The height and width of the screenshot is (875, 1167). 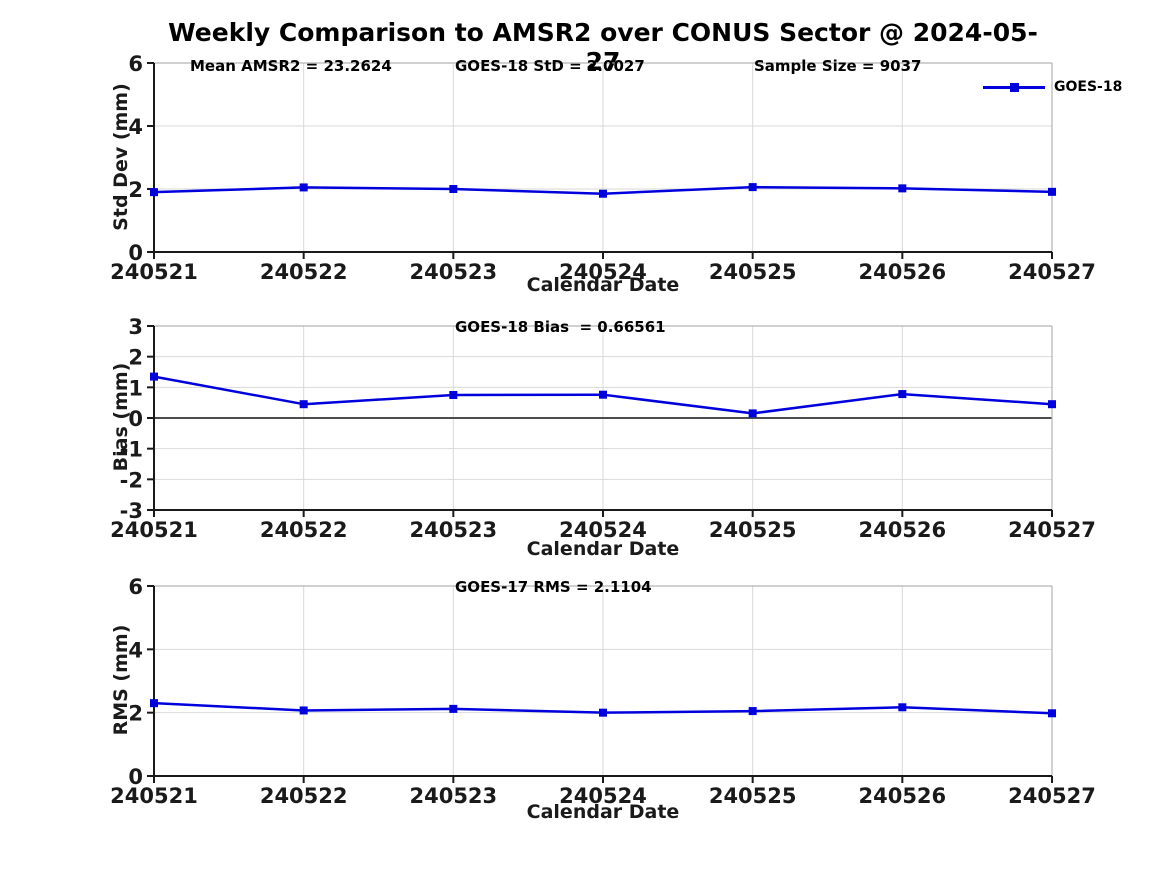 What do you see at coordinates (603, 549) in the screenshot?
I see `xlabel-bias: Calendar Date` at bounding box center [603, 549].